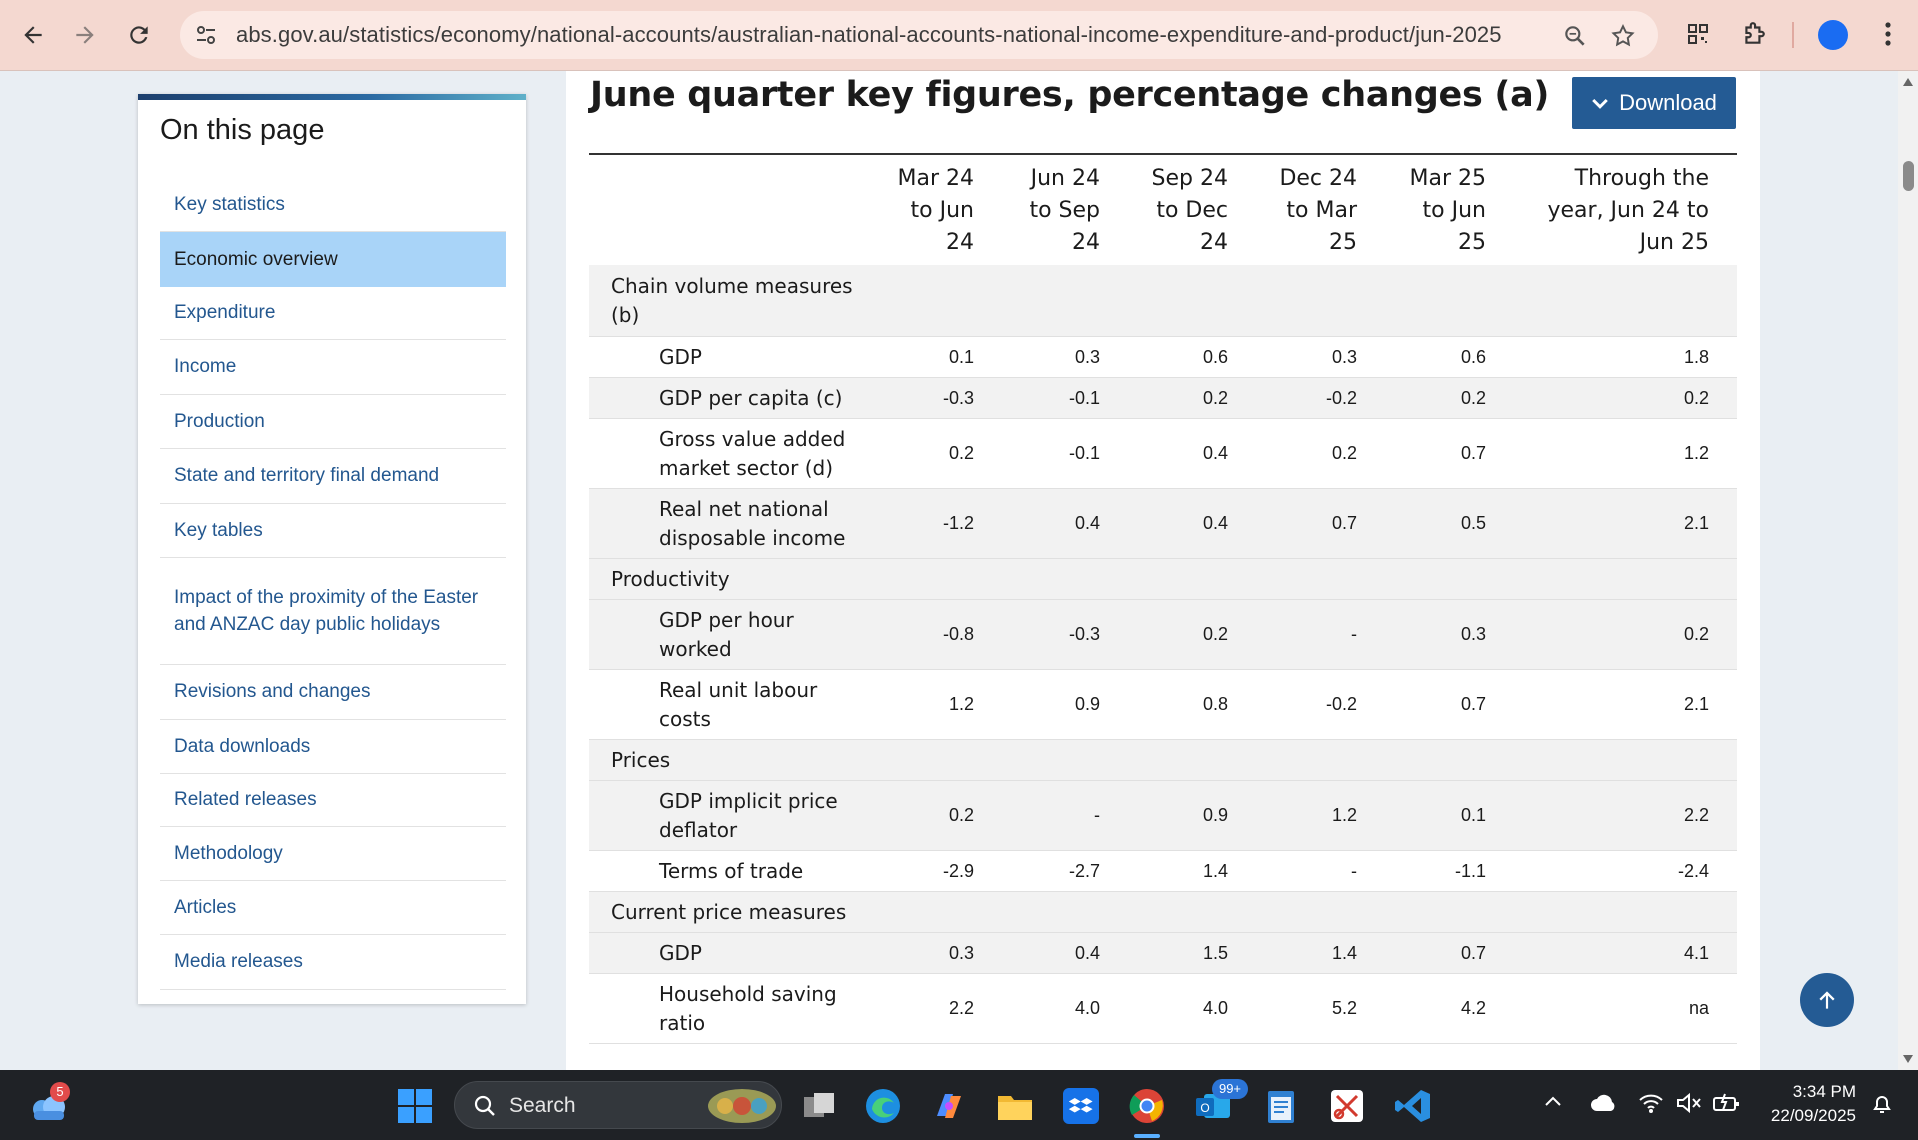 The height and width of the screenshot is (1140, 1918). I want to click on site-settings-icon, so click(206, 35).